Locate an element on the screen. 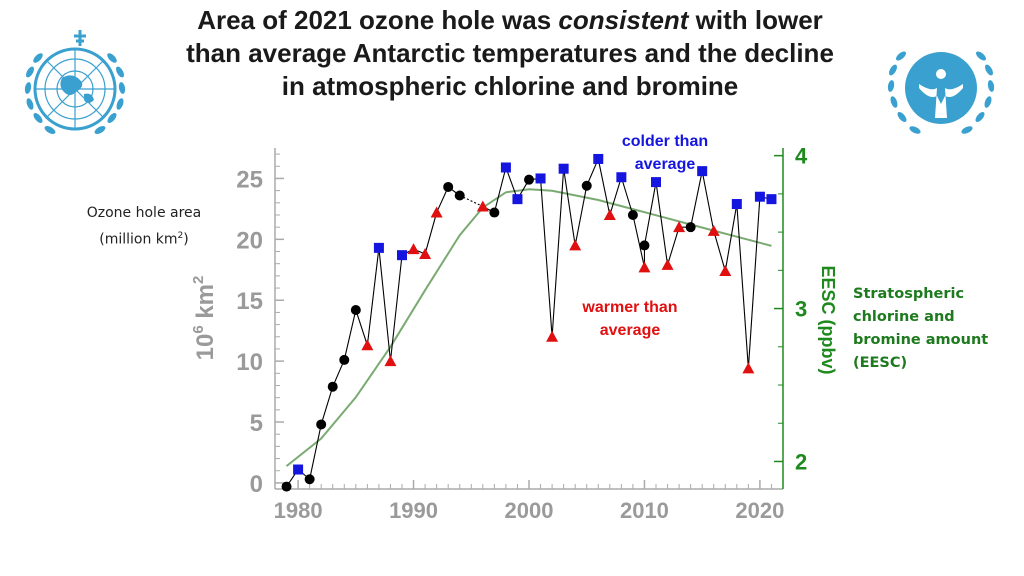 The width and height of the screenshot is (1024, 576). y-tick-label: 10 is located at coordinates (249, 362).